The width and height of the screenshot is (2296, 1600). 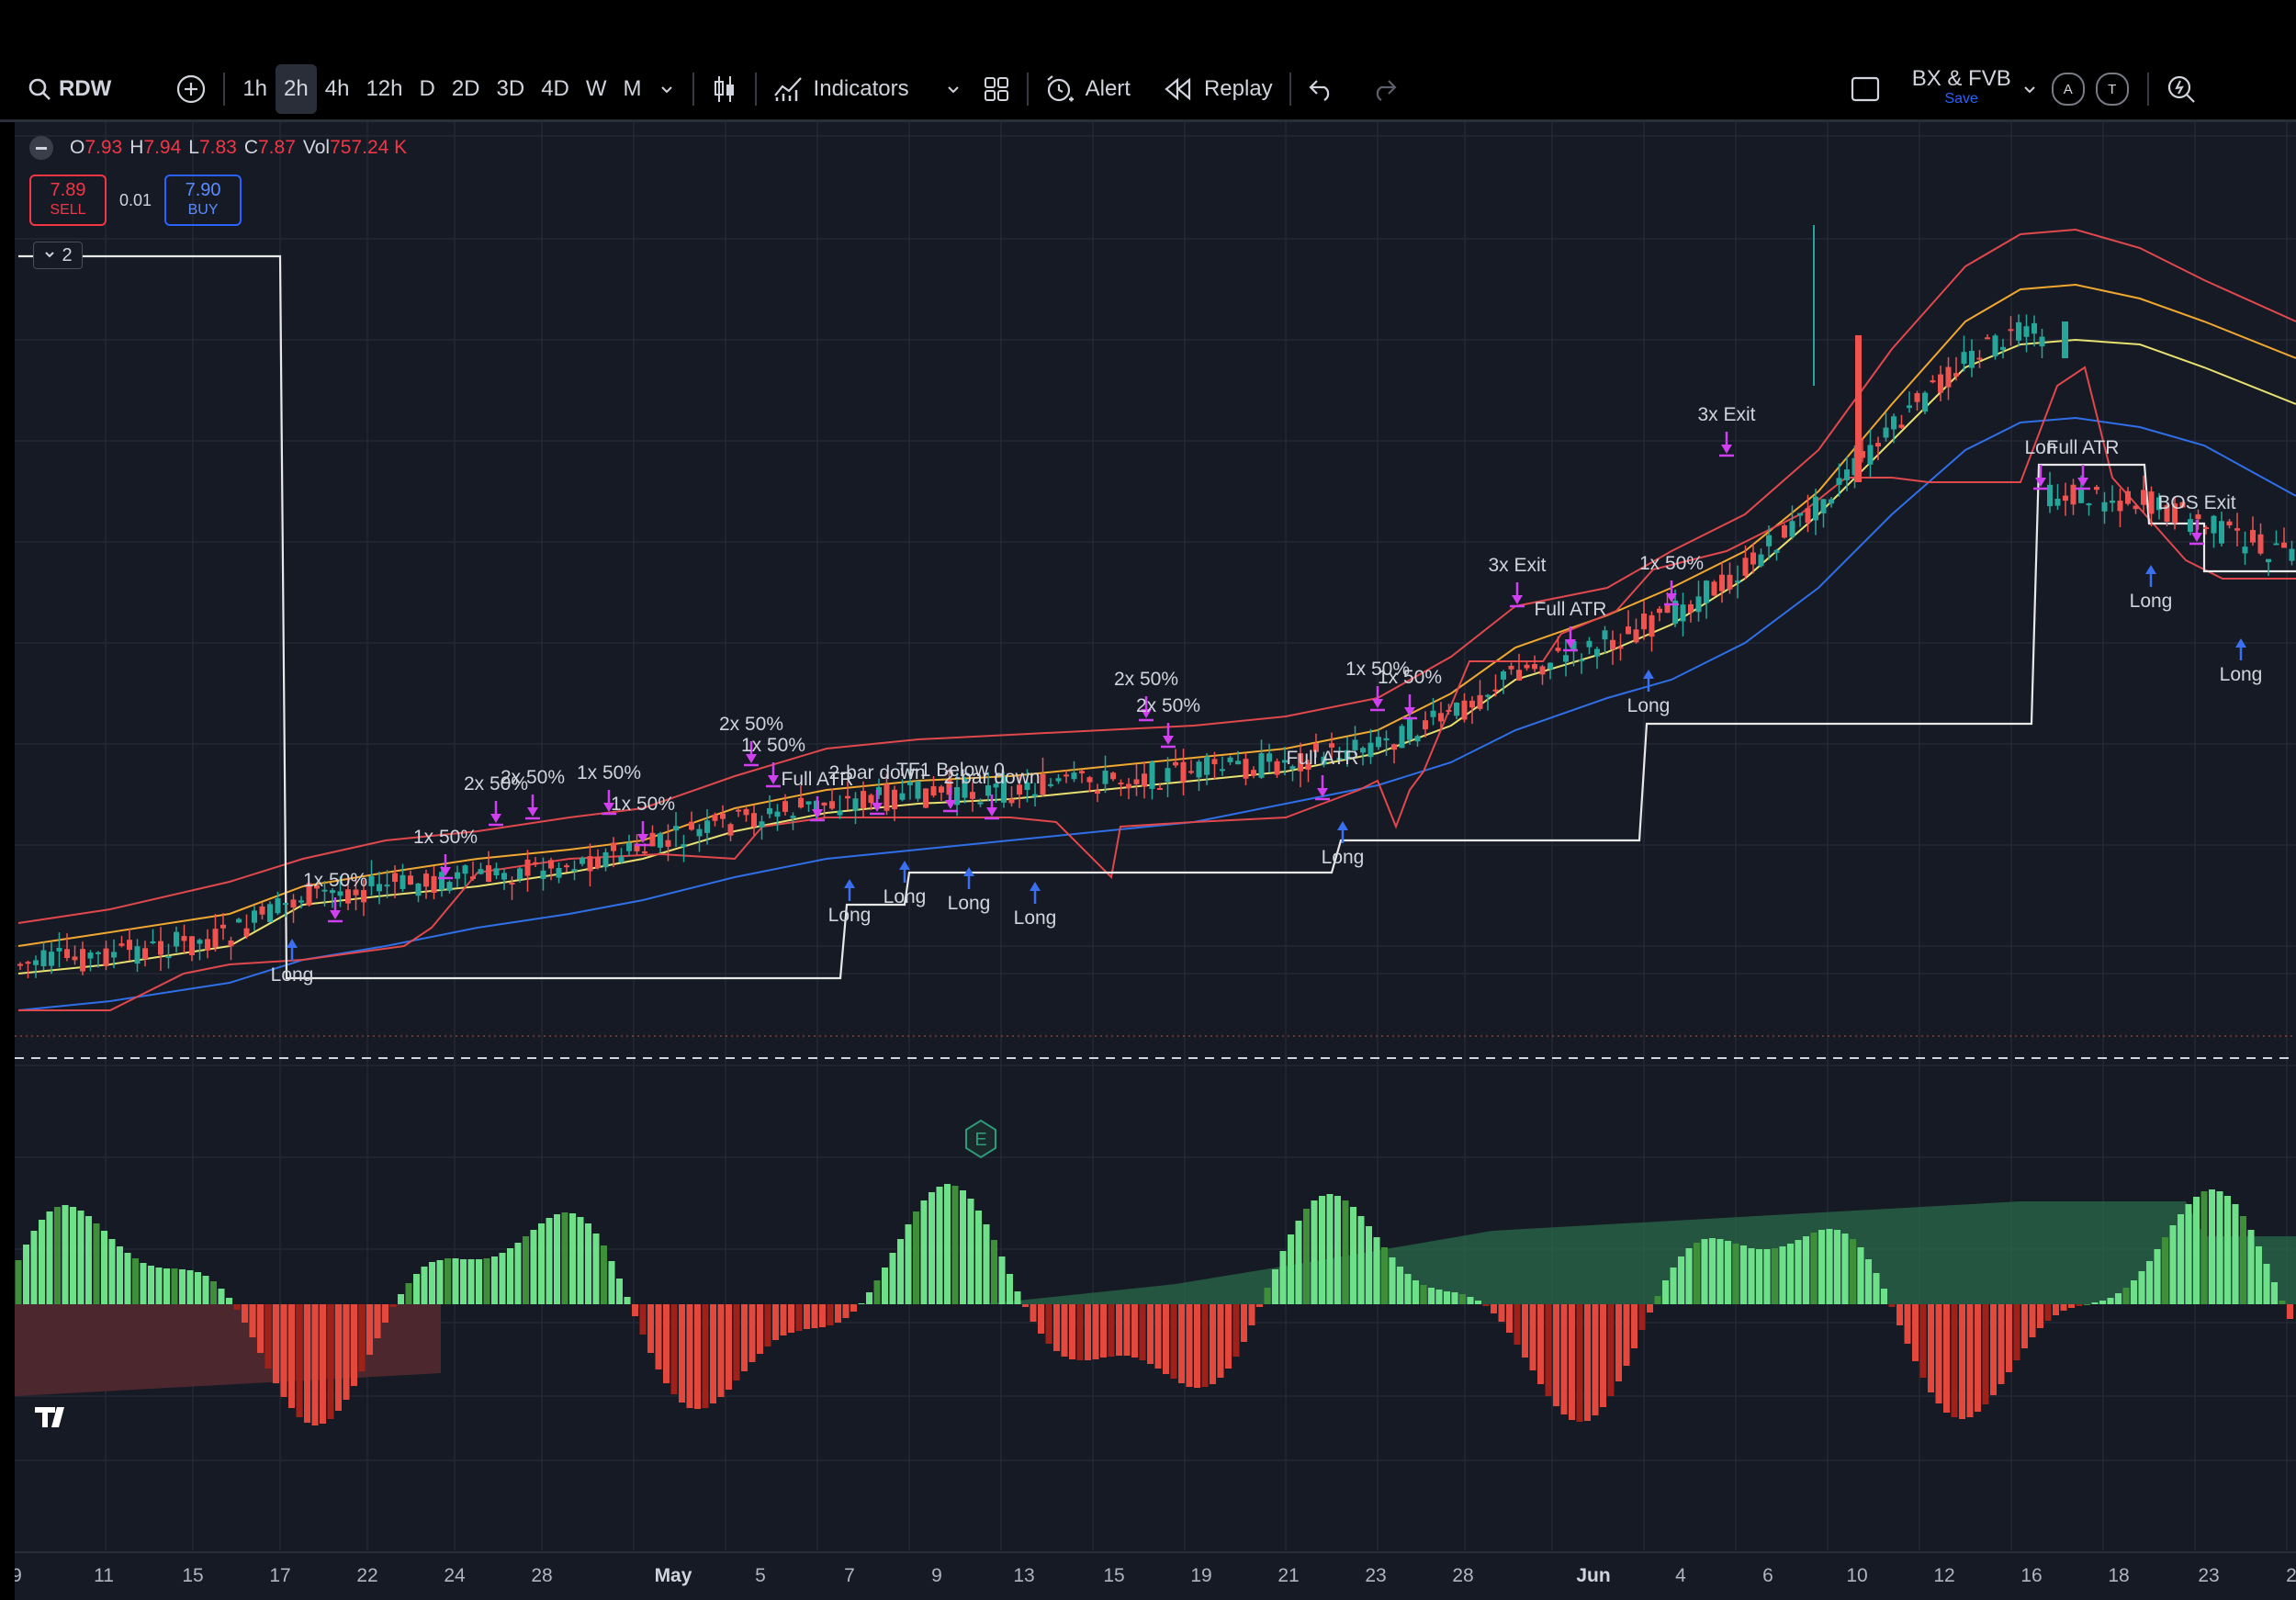 I want to click on add-symbol-button, so click(x=191, y=89).